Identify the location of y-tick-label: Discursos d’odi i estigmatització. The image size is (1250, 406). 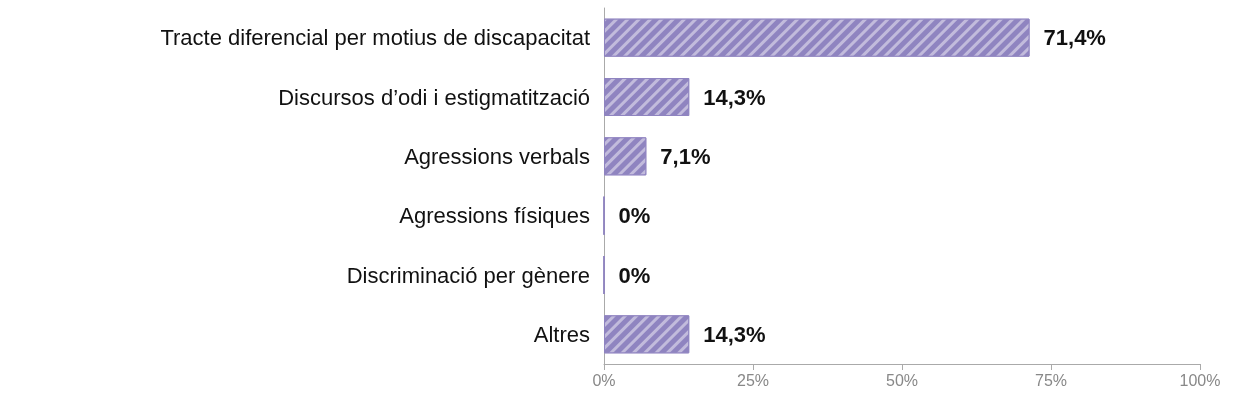
(434, 97).